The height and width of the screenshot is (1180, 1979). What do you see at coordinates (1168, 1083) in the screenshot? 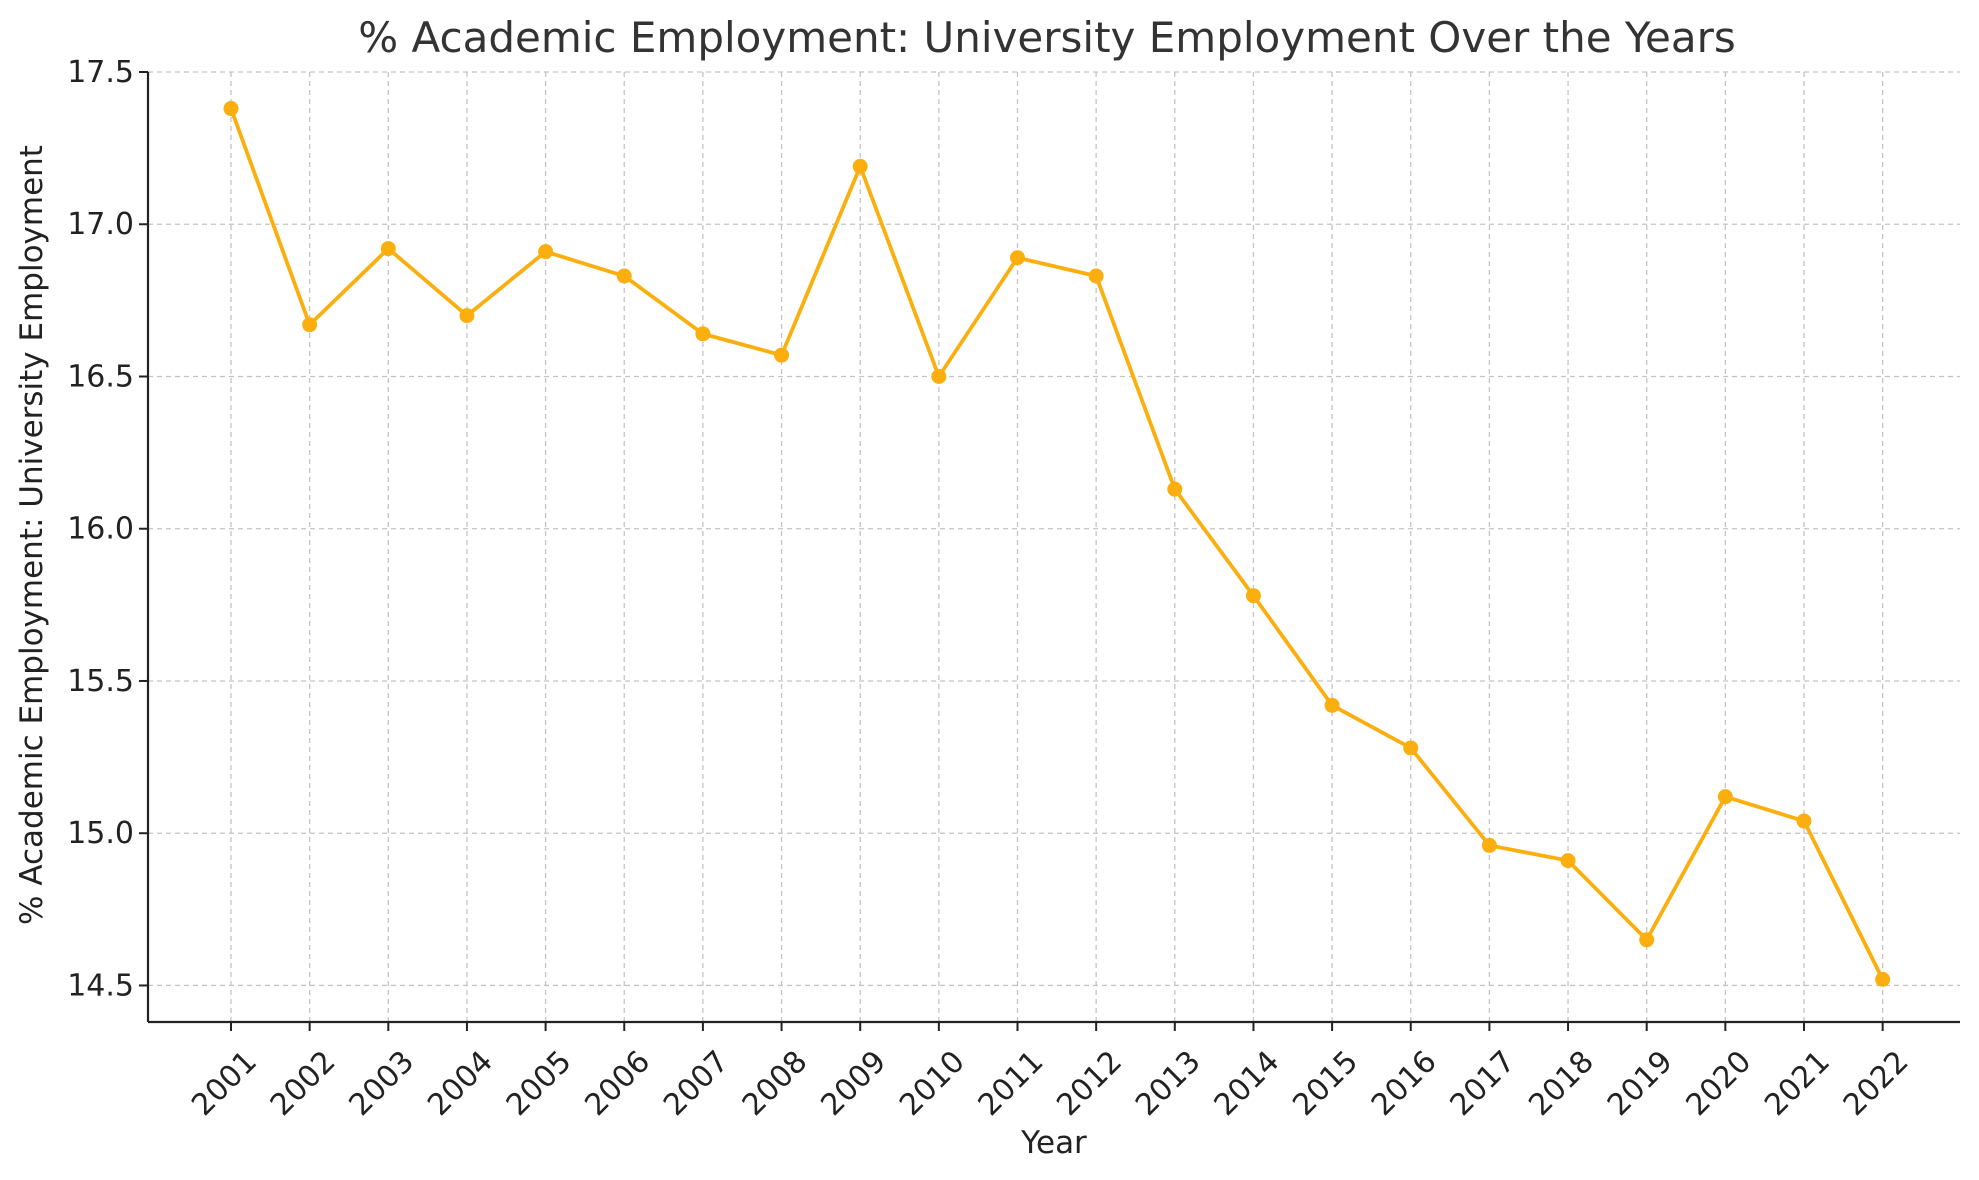
I see `x-tick-label: 2013` at bounding box center [1168, 1083].